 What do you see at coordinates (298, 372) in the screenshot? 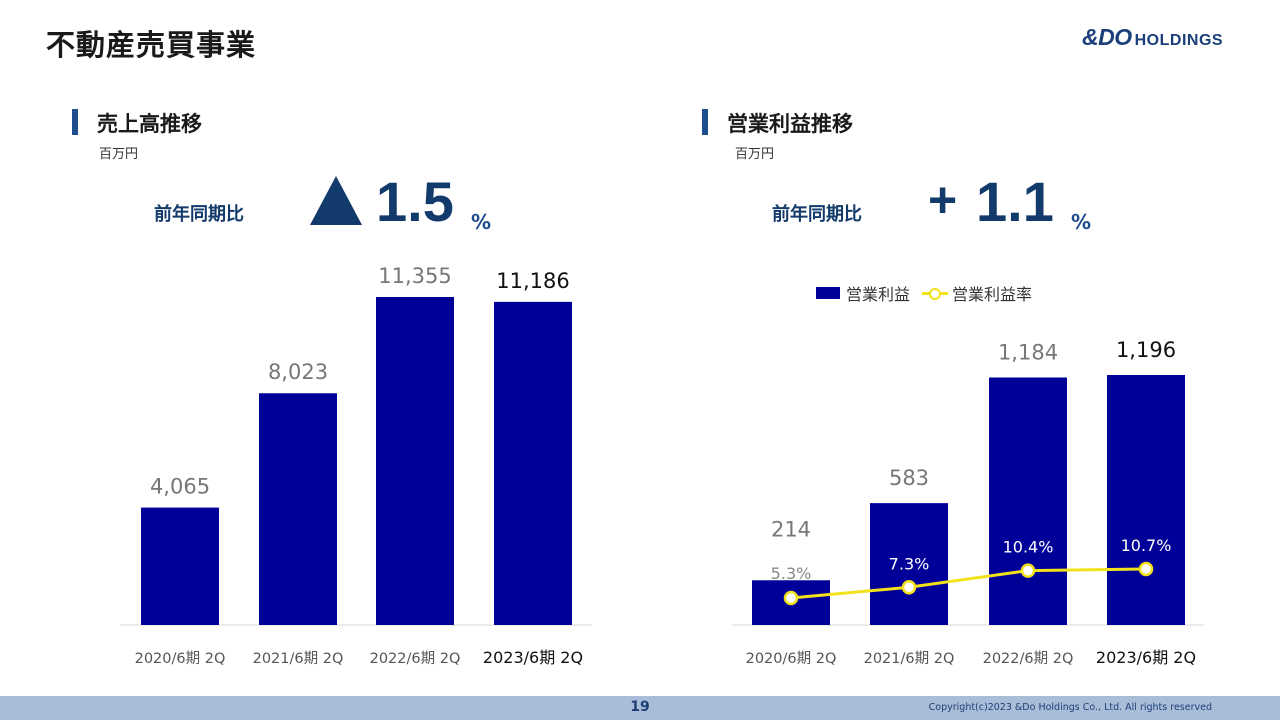
I see `sales-value-label: 8,023` at bounding box center [298, 372].